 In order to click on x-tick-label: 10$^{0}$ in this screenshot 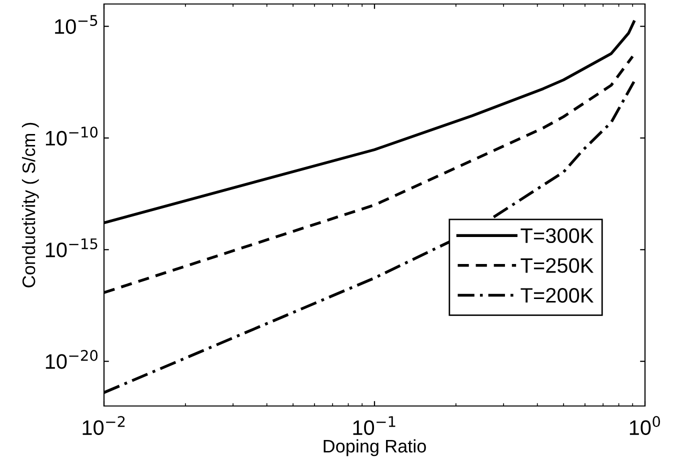, I will do `click(645, 426)`.